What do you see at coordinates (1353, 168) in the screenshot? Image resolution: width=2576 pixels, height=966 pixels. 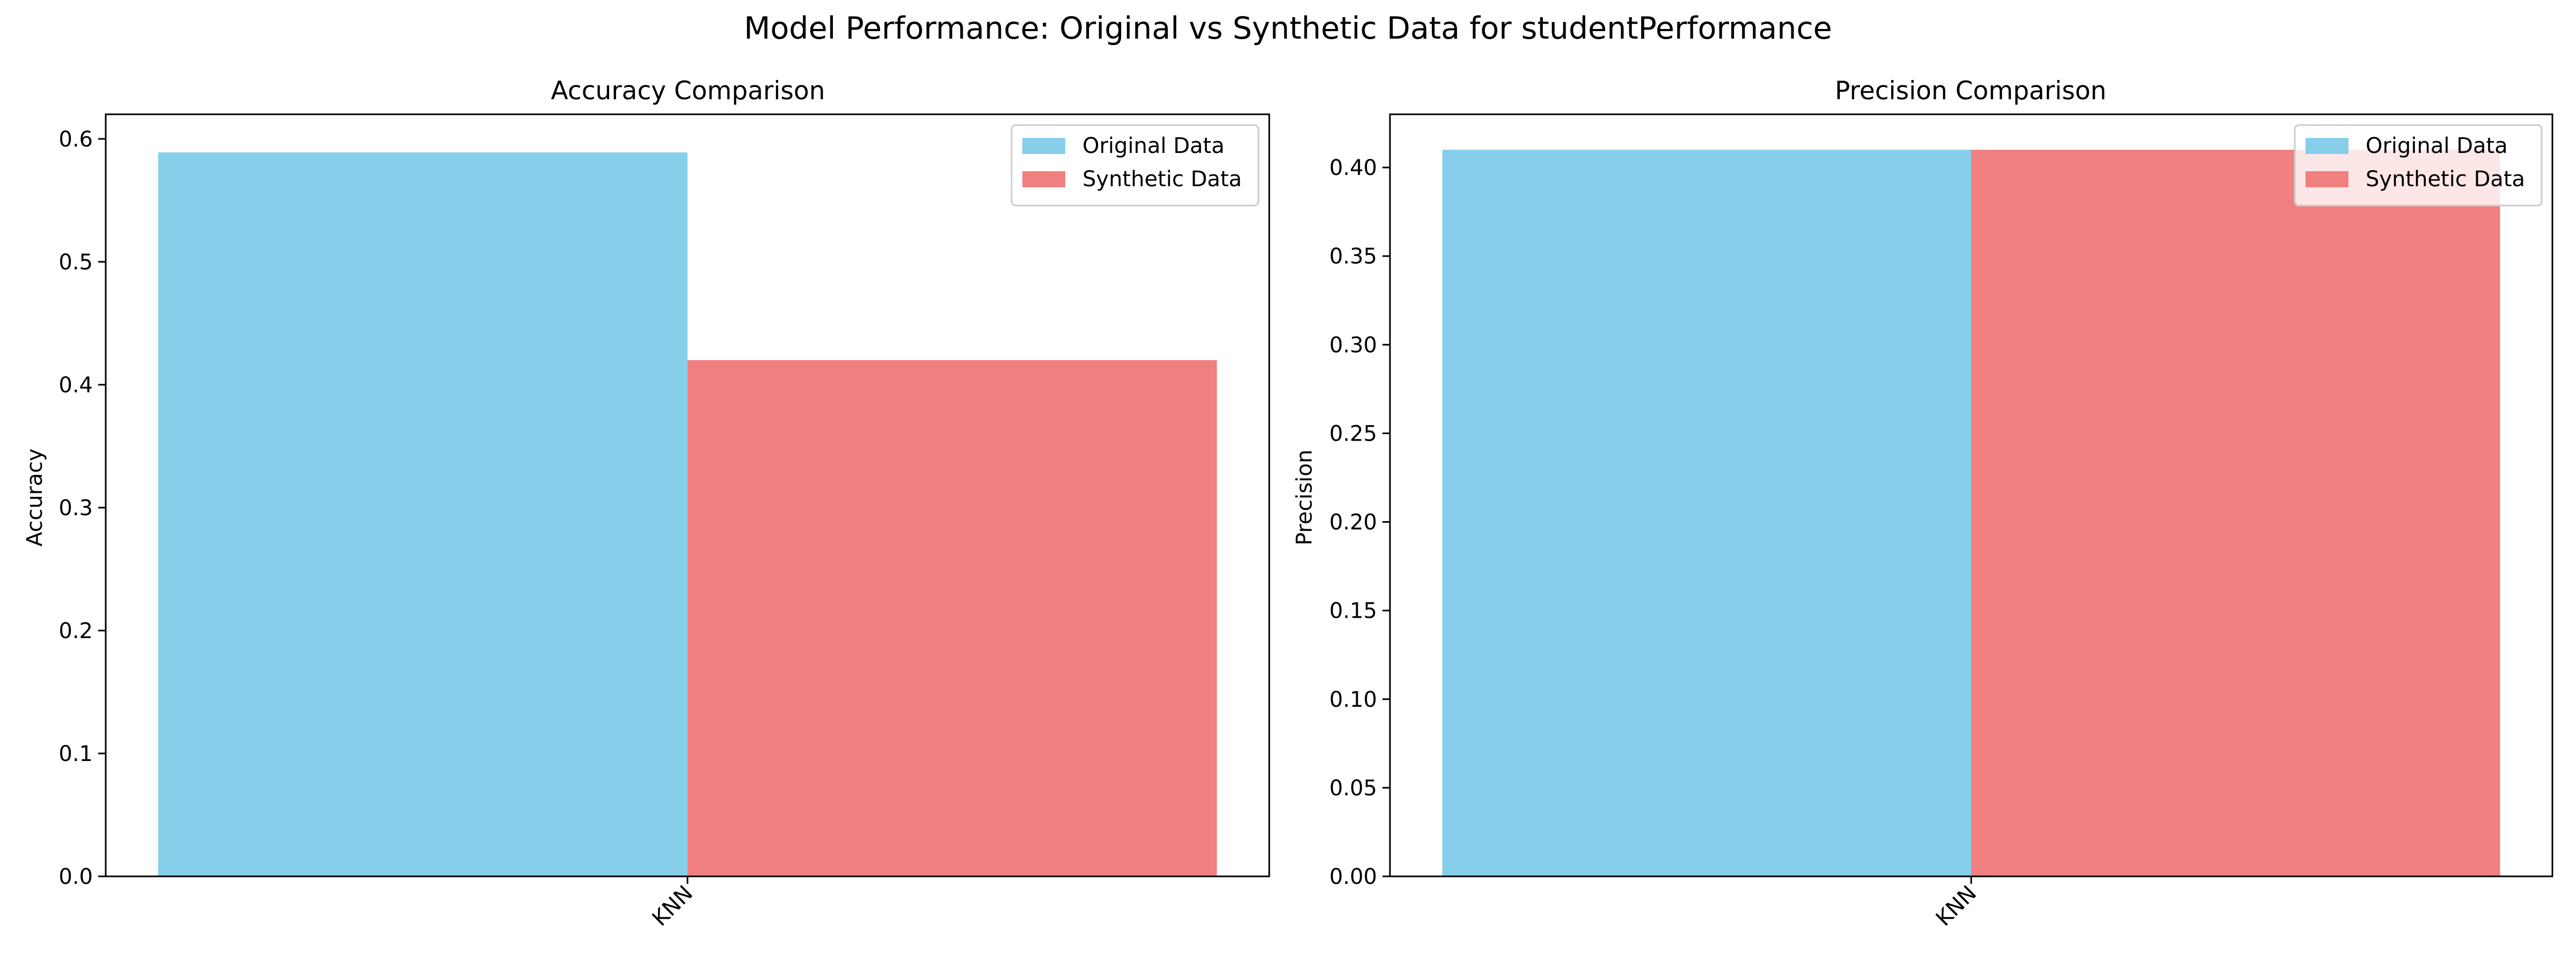 I see `y-tick-label: 0.40` at bounding box center [1353, 168].